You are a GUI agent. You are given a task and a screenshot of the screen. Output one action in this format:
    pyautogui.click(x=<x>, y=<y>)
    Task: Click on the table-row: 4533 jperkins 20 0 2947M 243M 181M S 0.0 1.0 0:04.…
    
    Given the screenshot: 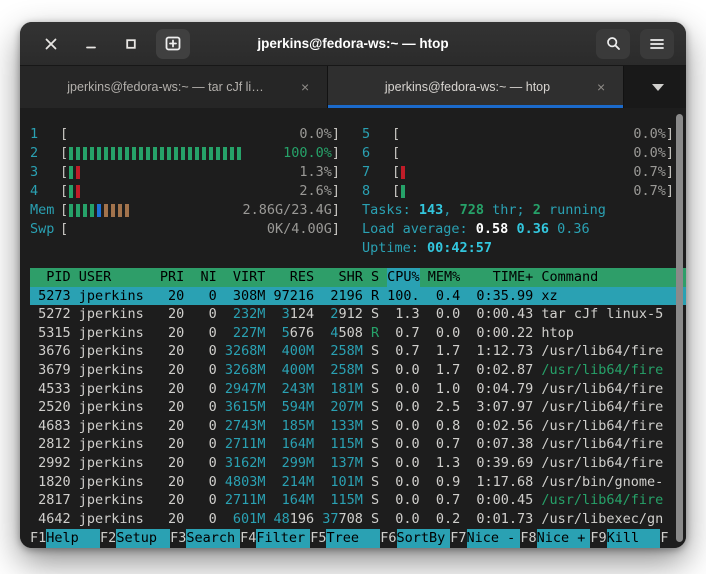 What is the action you would take?
    pyautogui.click(x=358, y=389)
    